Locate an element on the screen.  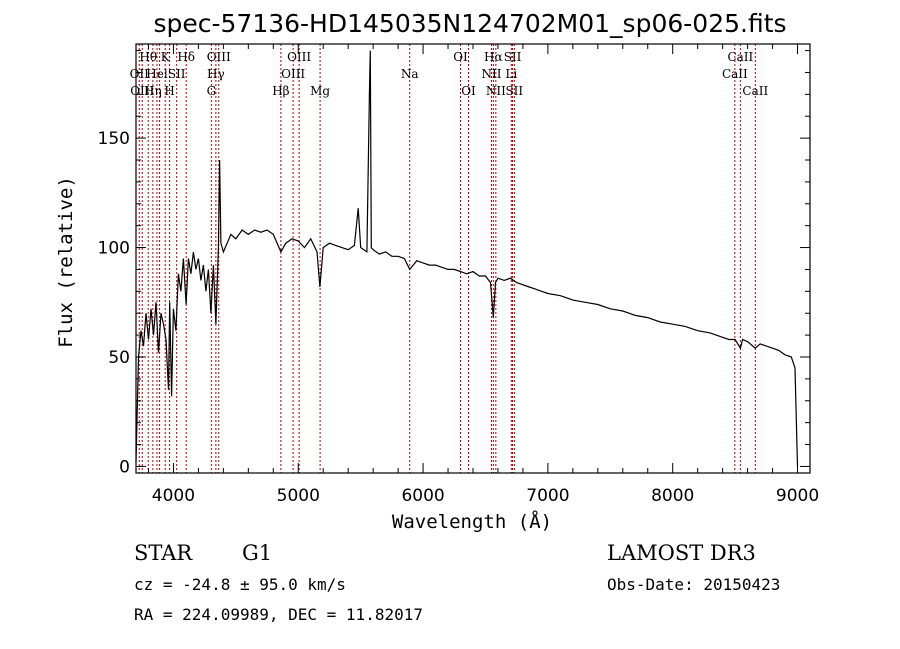
y-tick-label: 100 is located at coordinates (114, 249).